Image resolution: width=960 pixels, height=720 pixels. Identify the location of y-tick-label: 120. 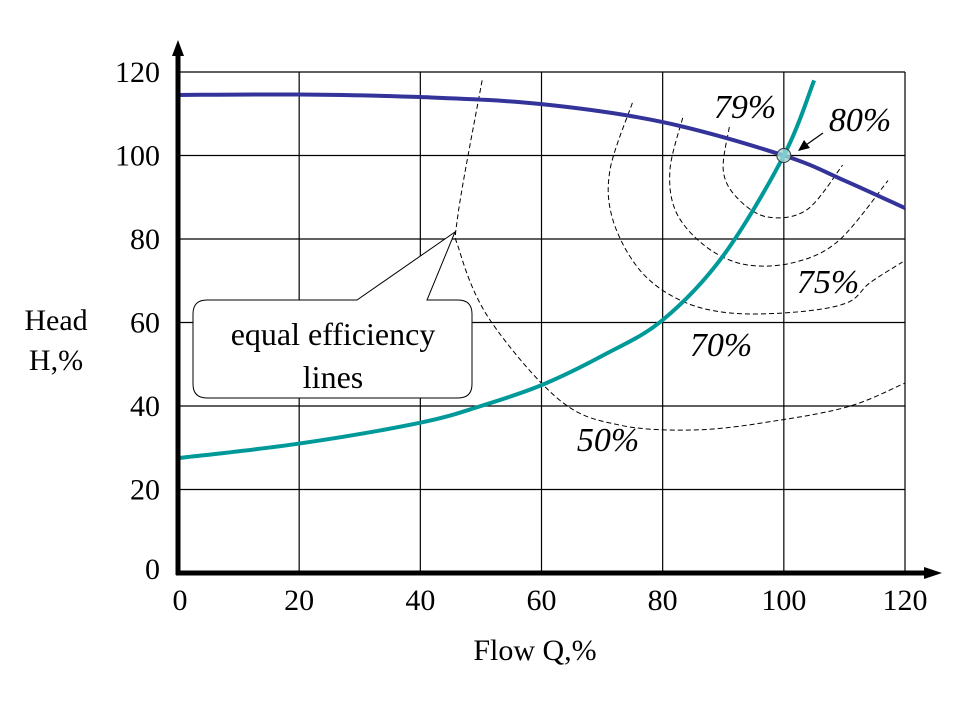
(137, 72).